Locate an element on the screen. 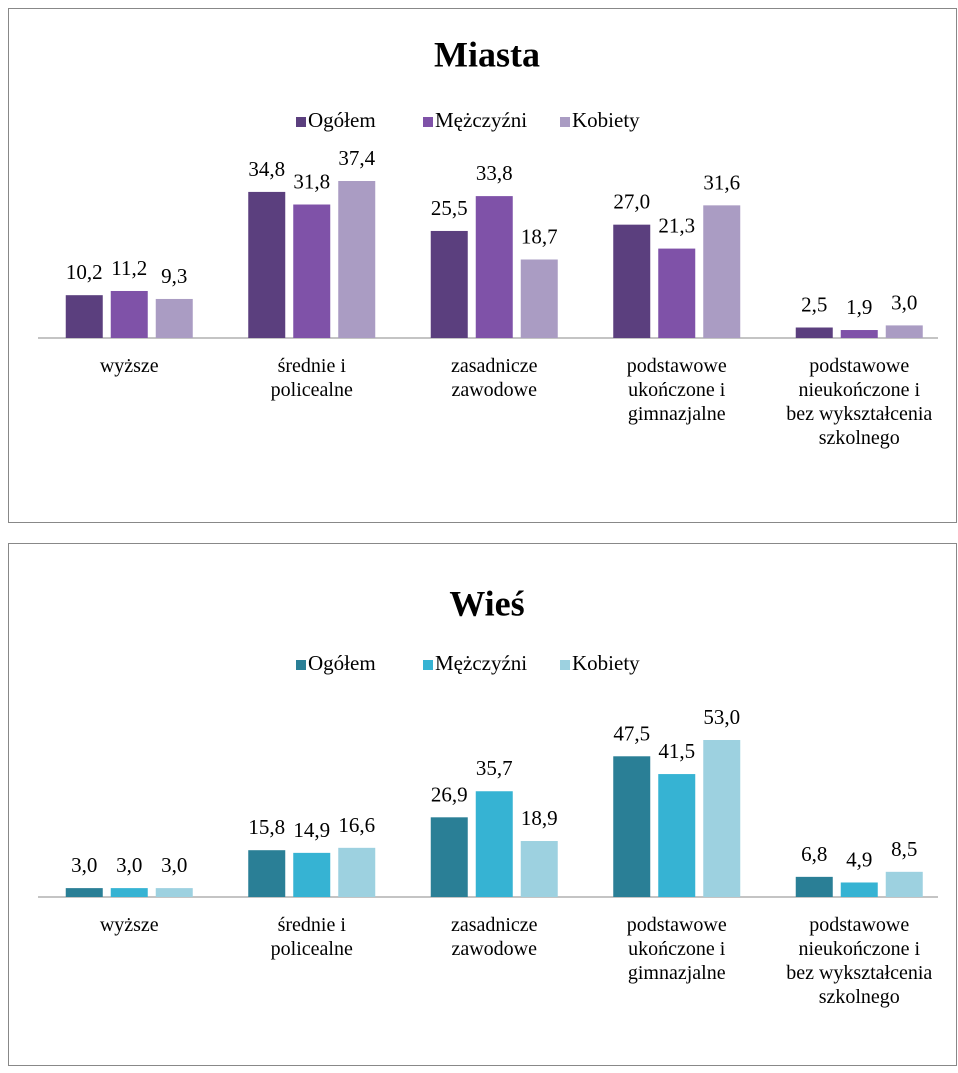 The height and width of the screenshot is (1073, 958). value-label: 6,8 is located at coordinates (814, 854).